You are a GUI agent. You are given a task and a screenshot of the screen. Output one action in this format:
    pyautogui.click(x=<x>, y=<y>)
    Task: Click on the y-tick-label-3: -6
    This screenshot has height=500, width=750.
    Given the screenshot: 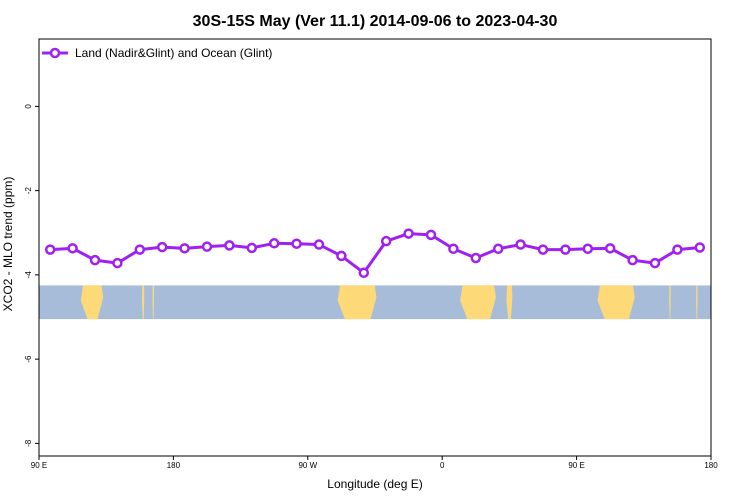 What is the action you would take?
    pyautogui.click(x=28, y=359)
    